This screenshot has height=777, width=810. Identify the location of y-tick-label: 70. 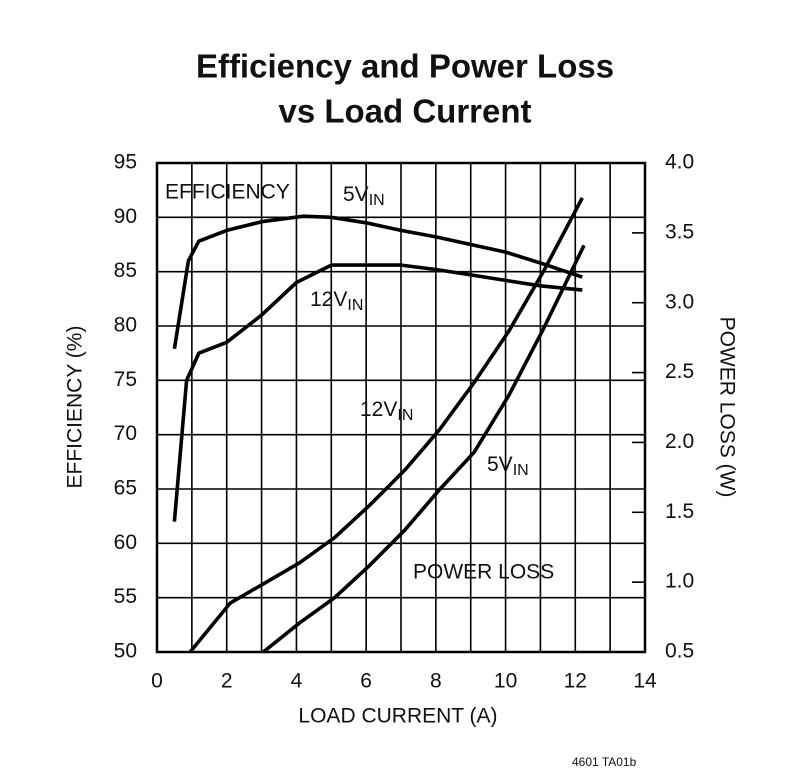
(125, 433).